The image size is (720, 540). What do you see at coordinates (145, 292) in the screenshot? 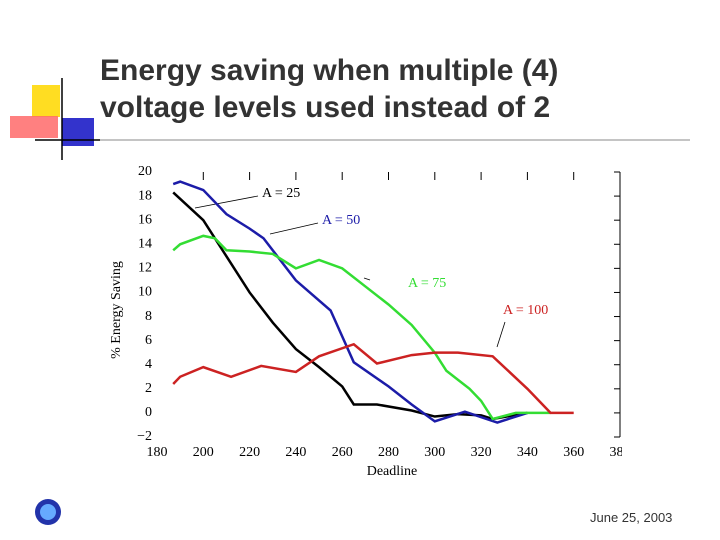
I see `y-tick-label: 10` at bounding box center [145, 292].